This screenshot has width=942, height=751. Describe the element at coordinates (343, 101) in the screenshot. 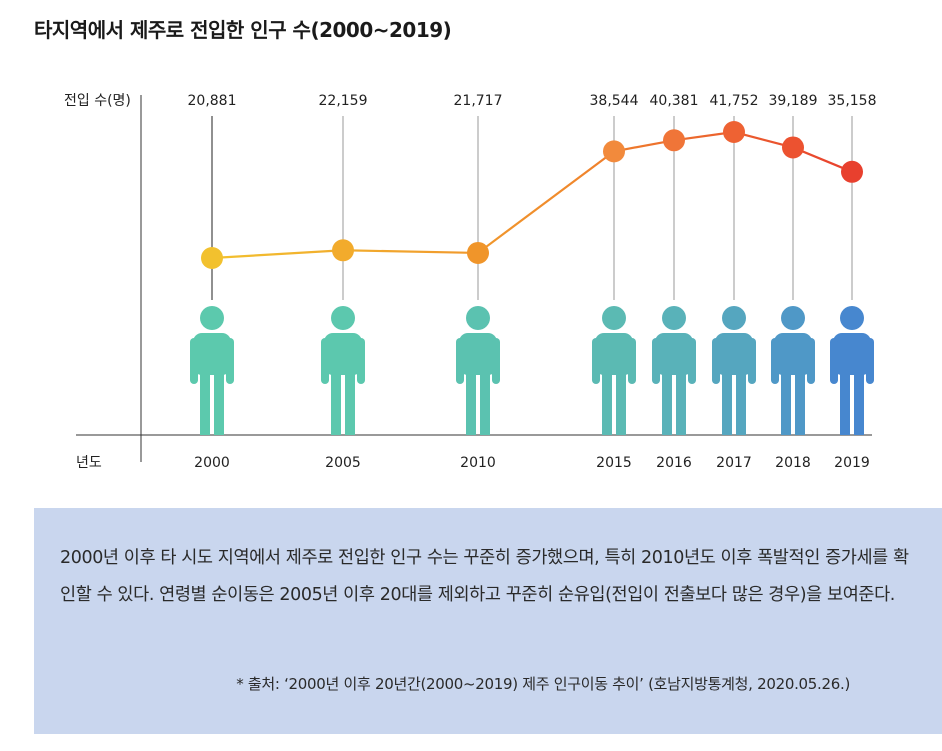

I see `value-label-2005: 22,159` at that location.